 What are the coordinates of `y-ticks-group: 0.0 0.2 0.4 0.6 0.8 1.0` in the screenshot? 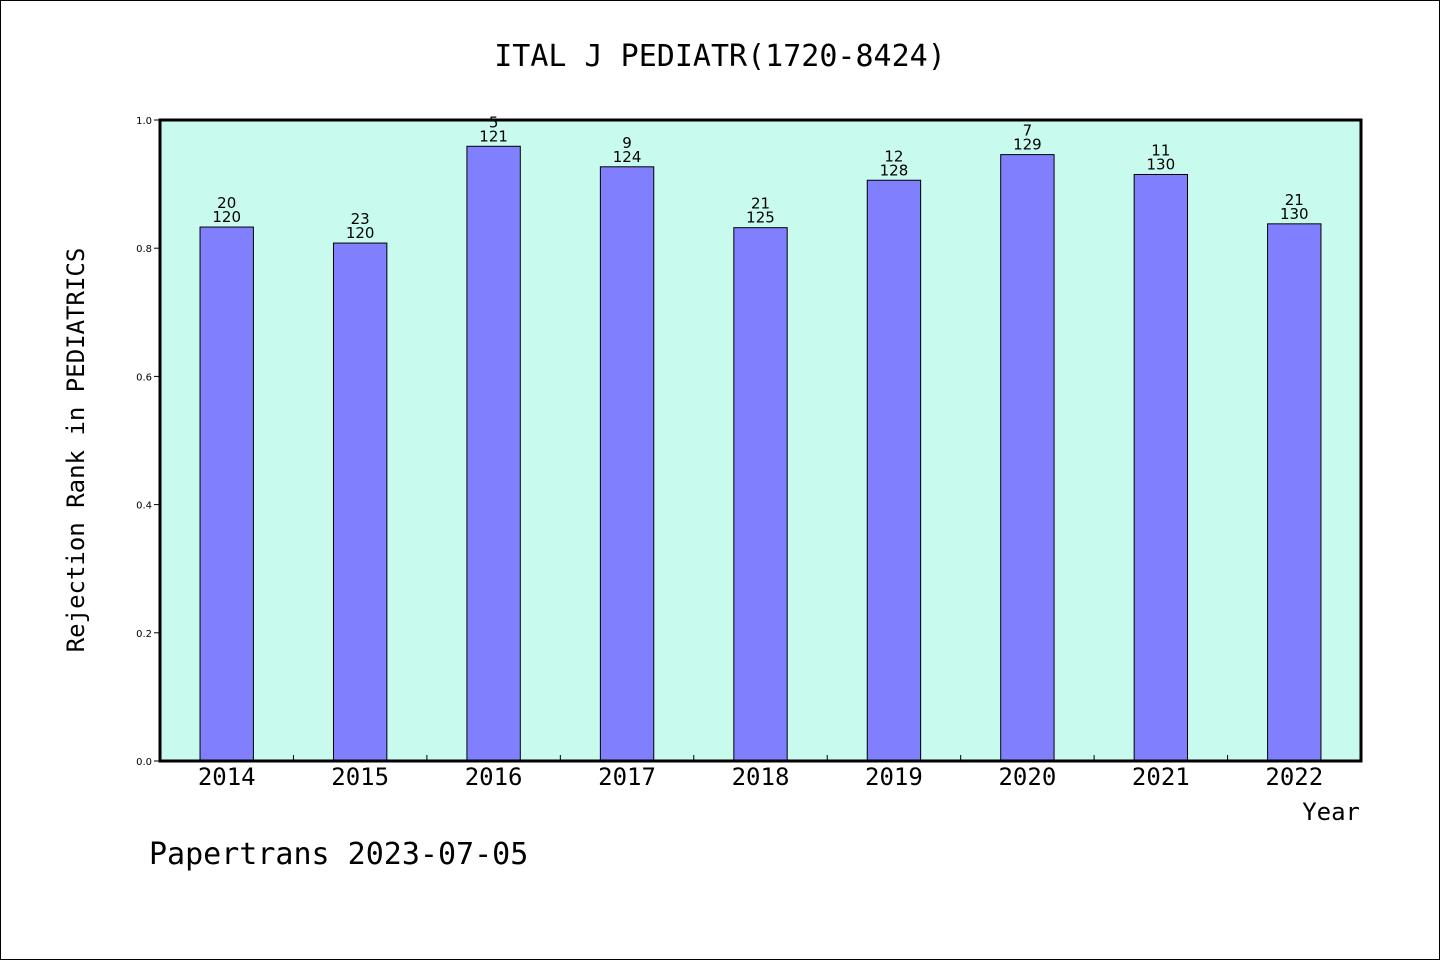 It's located at (148, 442).